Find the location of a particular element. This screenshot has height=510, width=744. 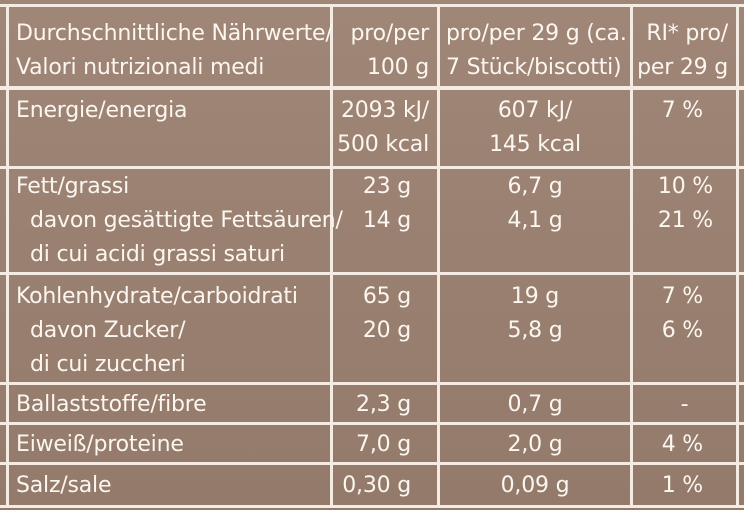

sugars-per100: 20 g is located at coordinates (386, 330).